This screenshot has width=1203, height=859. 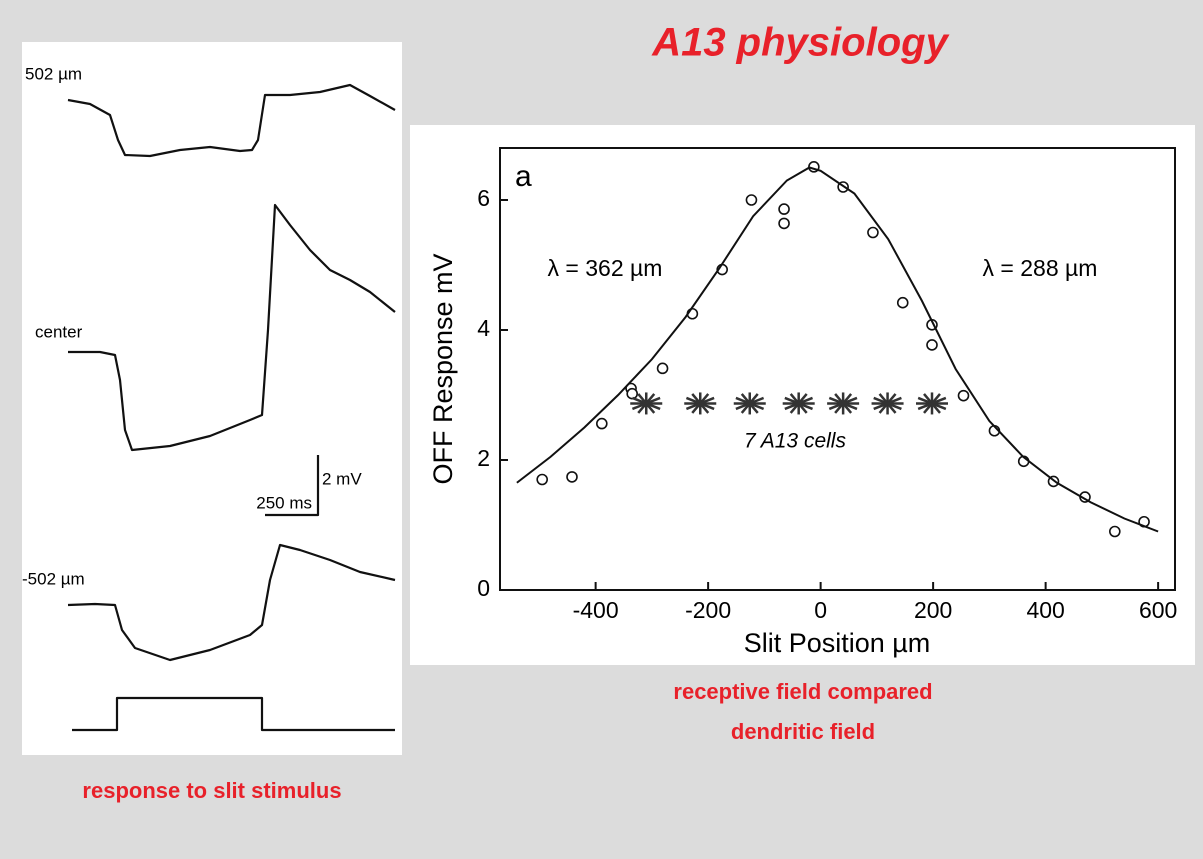 I want to click on y-tick-label: 4, so click(x=483, y=328).